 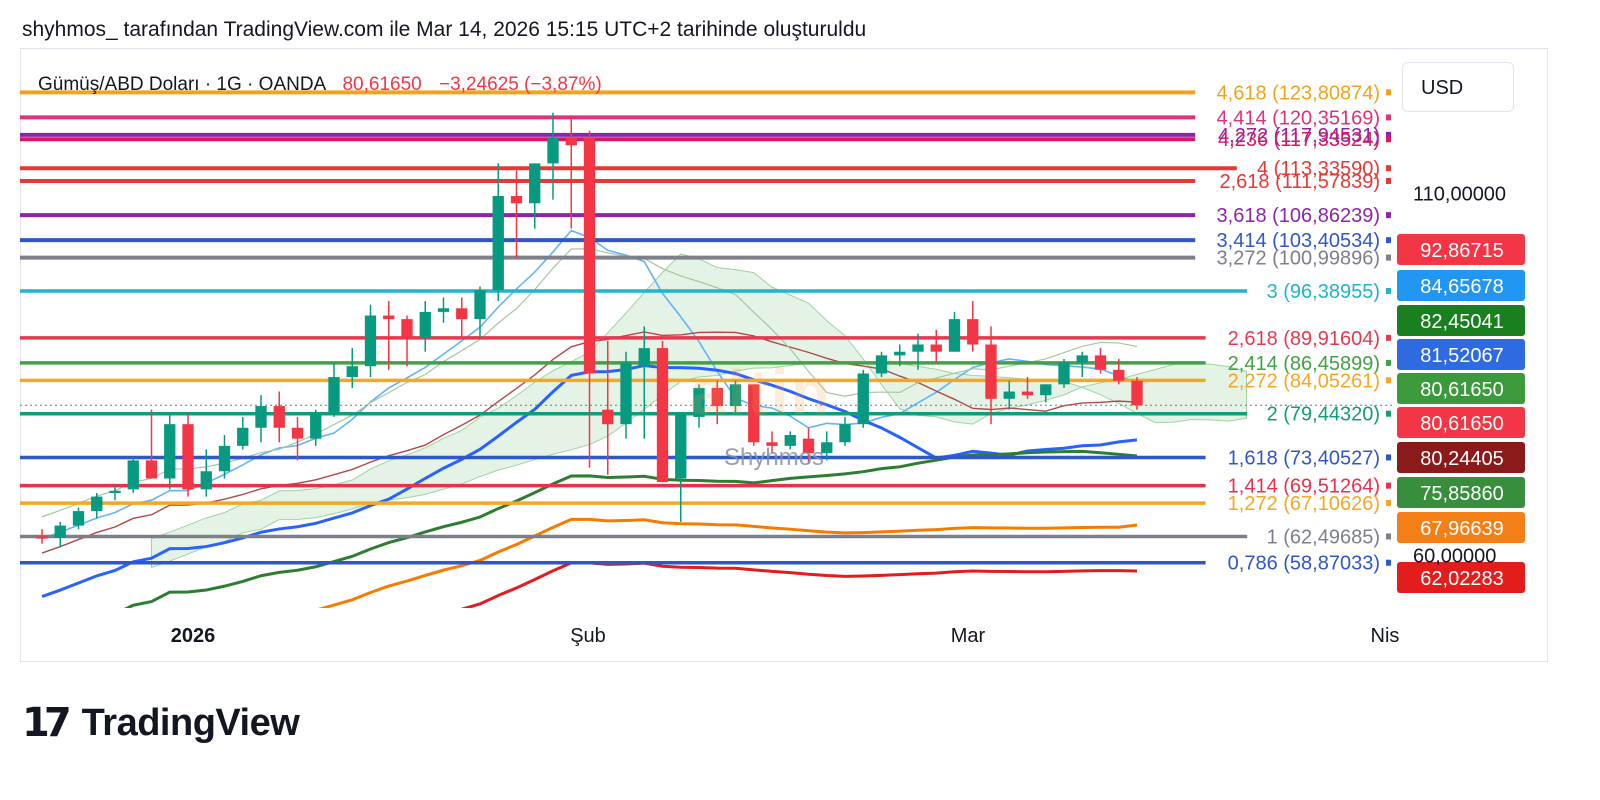 I want to click on symbol-price: 80,61650, so click(x=382, y=84).